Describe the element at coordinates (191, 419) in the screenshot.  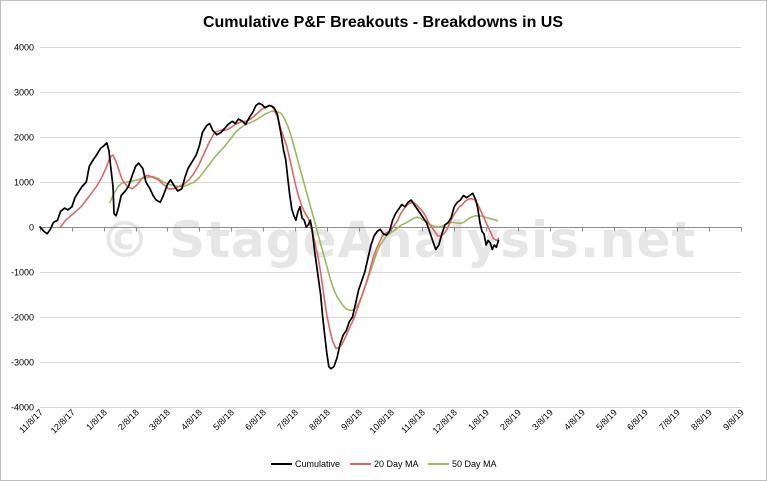
I see `x-tick-label: 4/8/18` at that location.